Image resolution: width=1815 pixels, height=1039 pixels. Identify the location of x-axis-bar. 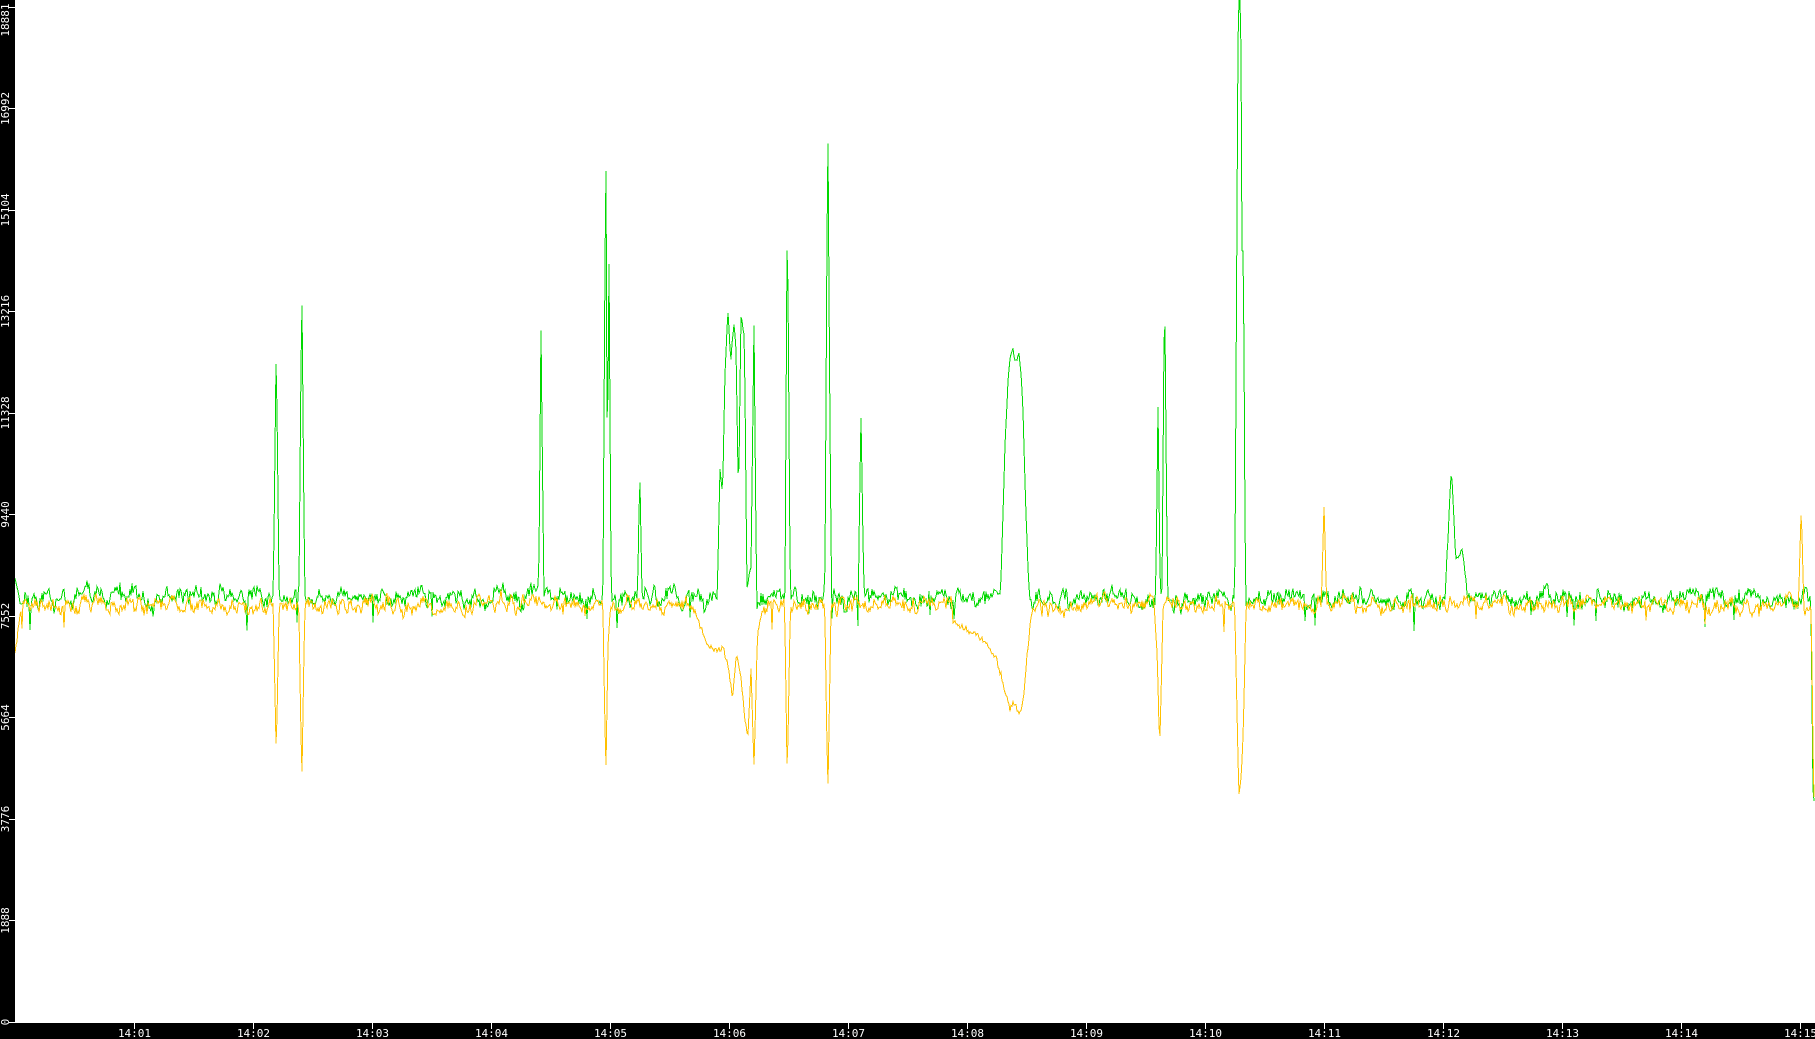
(907, 1031).